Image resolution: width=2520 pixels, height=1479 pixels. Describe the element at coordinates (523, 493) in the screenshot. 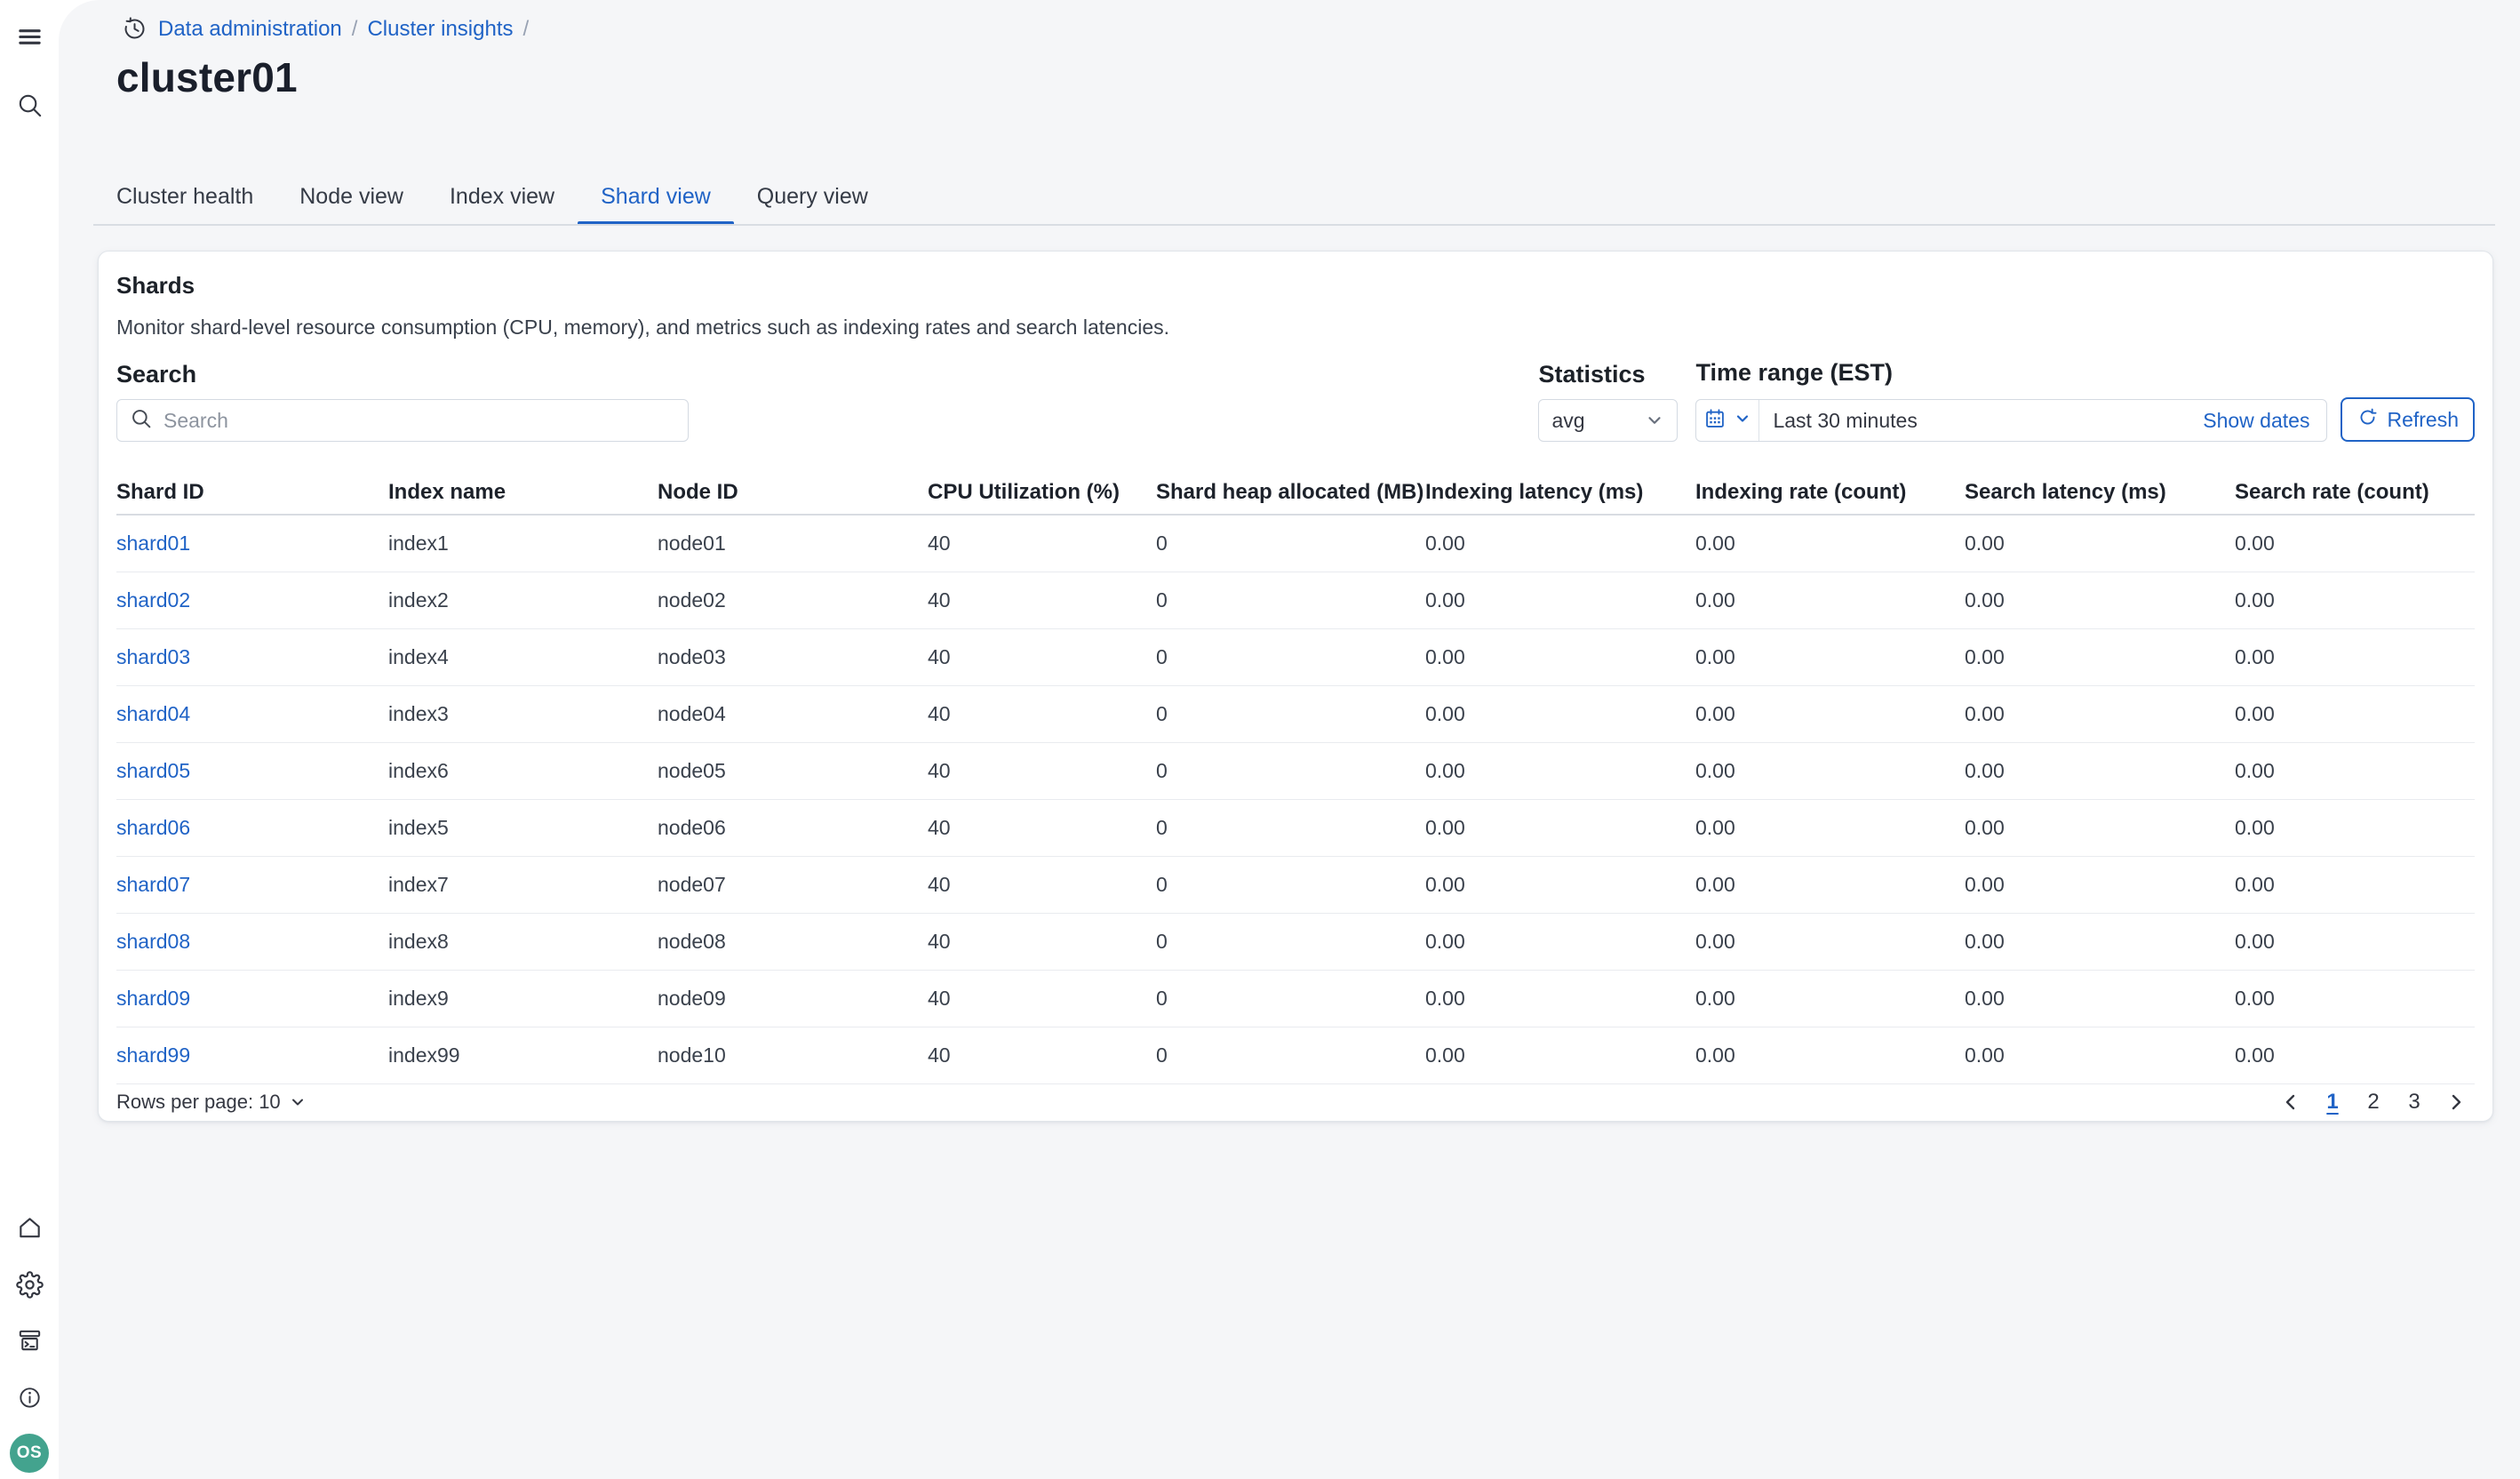

I see `column-header: Index name` at that location.